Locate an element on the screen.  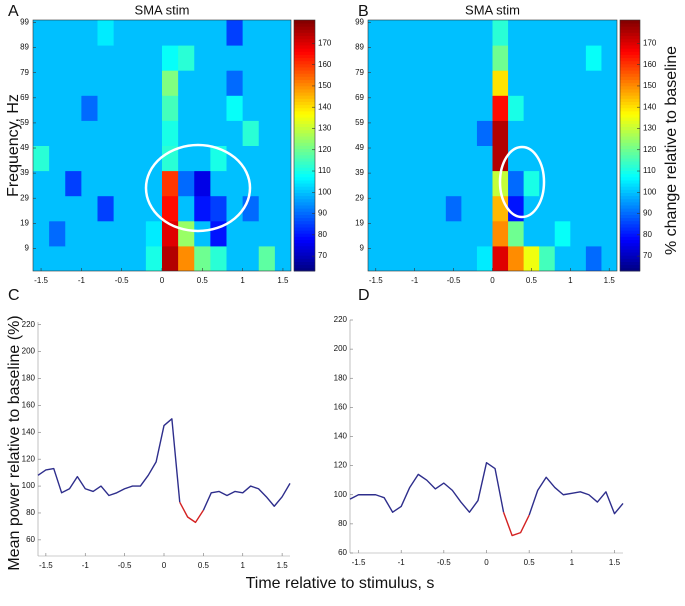
colorbar-tick-label: 150 is located at coordinates (650, 85).